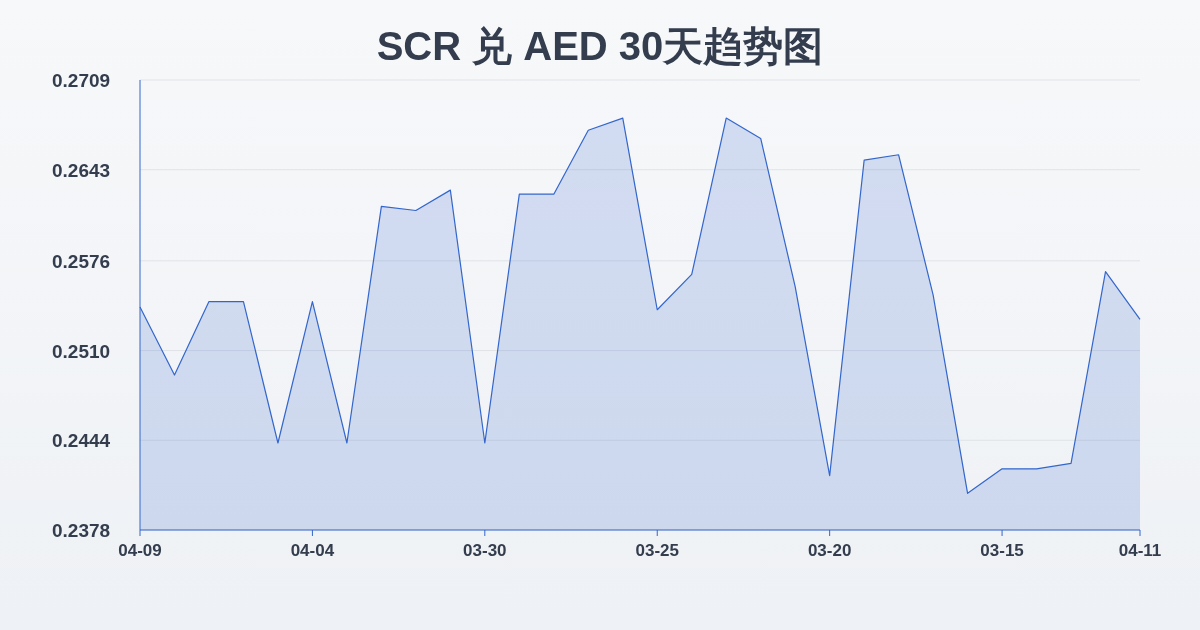 This screenshot has height=630, width=1200. What do you see at coordinates (657, 550) in the screenshot?
I see `x-tick-label: 03-25` at bounding box center [657, 550].